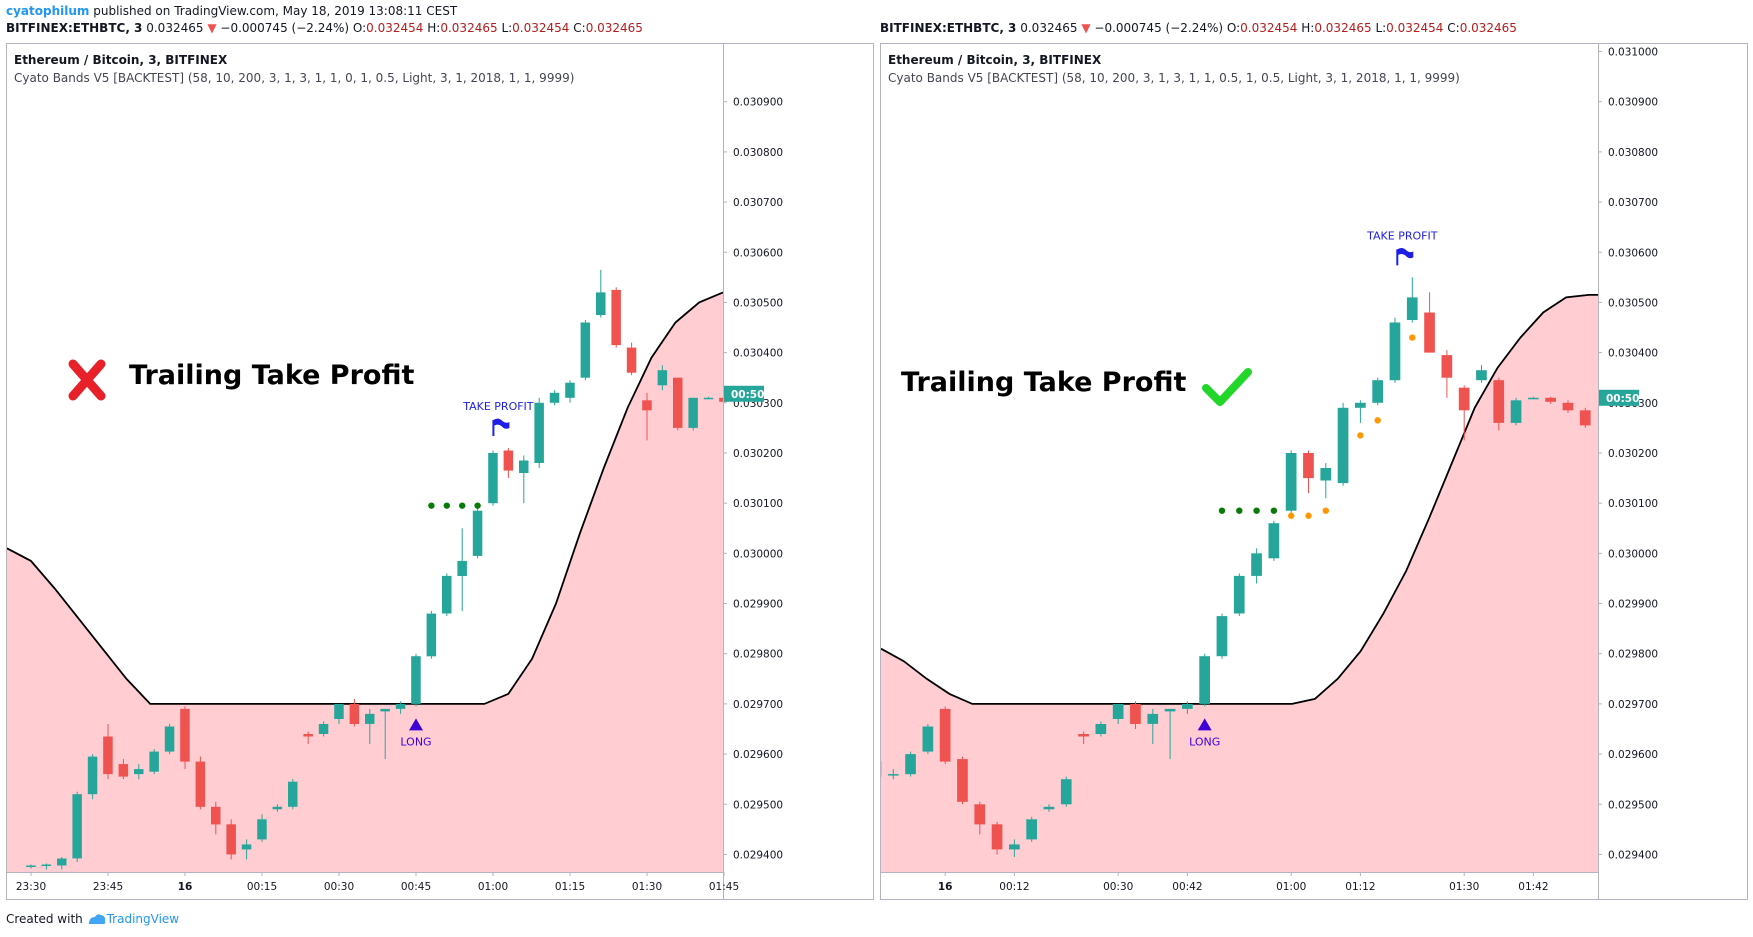 The width and height of the screenshot is (1753, 937). What do you see at coordinates (416, 724) in the screenshot?
I see `long-arrow-icon` at bounding box center [416, 724].